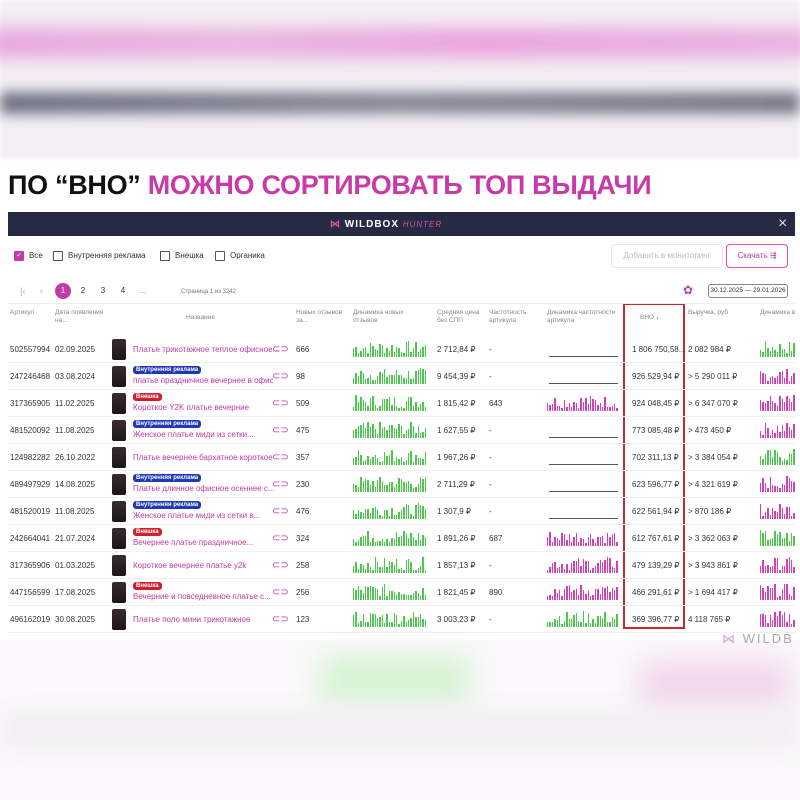 The height and width of the screenshot is (800, 800). I want to click on product-name: Короткое вечернее платье y2k, so click(190, 565).